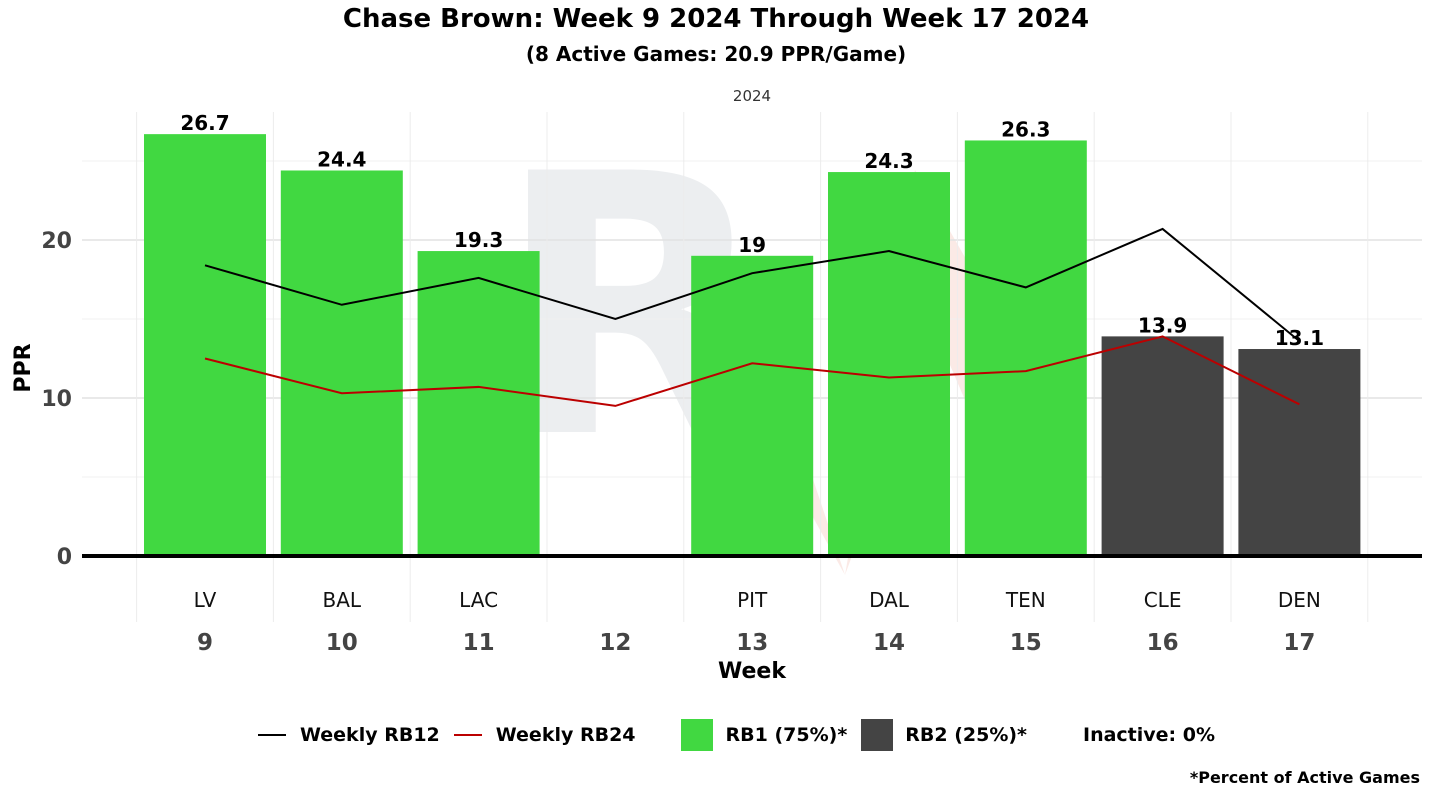 The height and width of the screenshot is (800, 1432). What do you see at coordinates (786, 735) in the screenshot?
I see `legend-rb1-label: RB1 (75%)*` at bounding box center [786, 735].